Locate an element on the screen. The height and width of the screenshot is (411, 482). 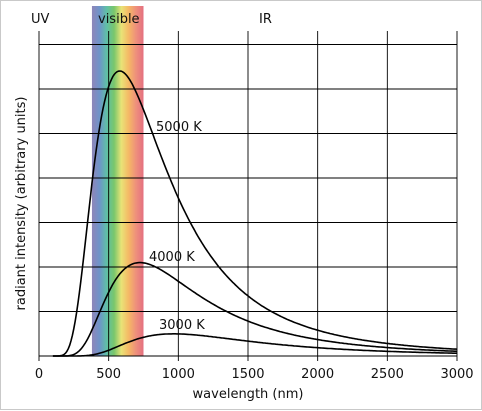
x-axis-title: wavelength (nm) is located at coordinates (248, 394).